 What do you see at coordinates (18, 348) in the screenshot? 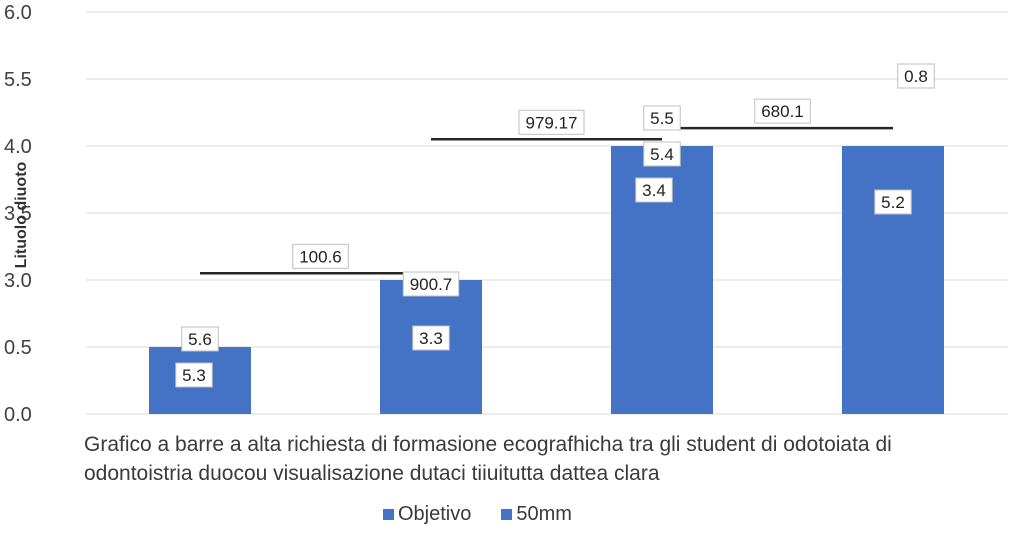
I see `y-tick-label: 0.5` at bounding box center [18, 348].